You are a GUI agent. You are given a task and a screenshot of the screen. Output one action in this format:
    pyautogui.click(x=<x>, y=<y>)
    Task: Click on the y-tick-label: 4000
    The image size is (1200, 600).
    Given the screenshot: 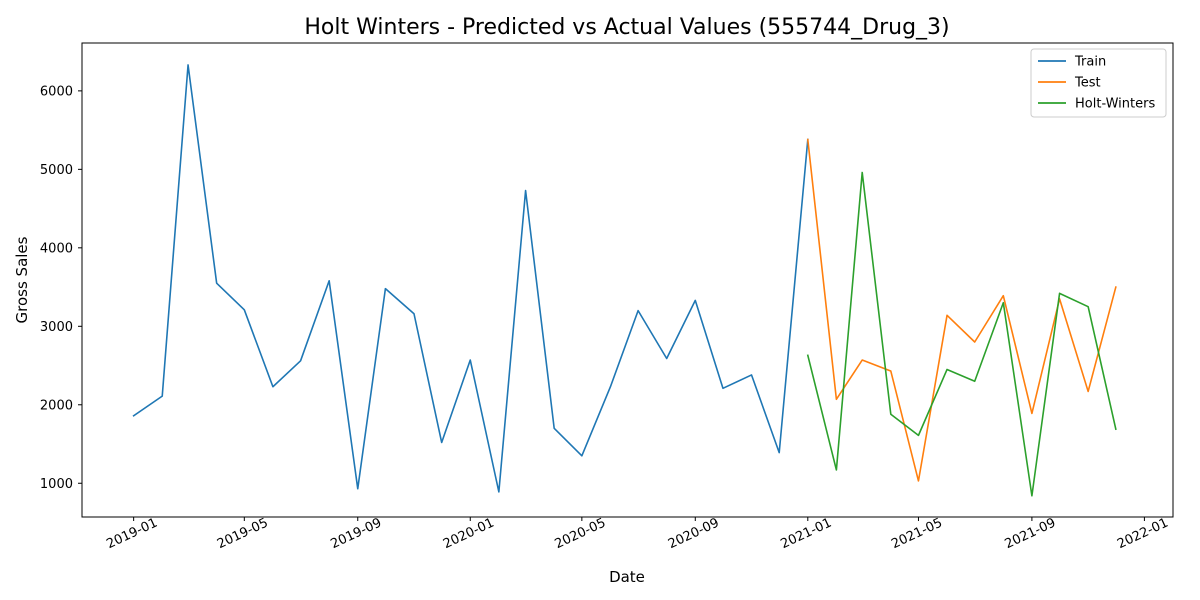 What is the action you would take?
    pyautogui.click(x=56, y=248)
    